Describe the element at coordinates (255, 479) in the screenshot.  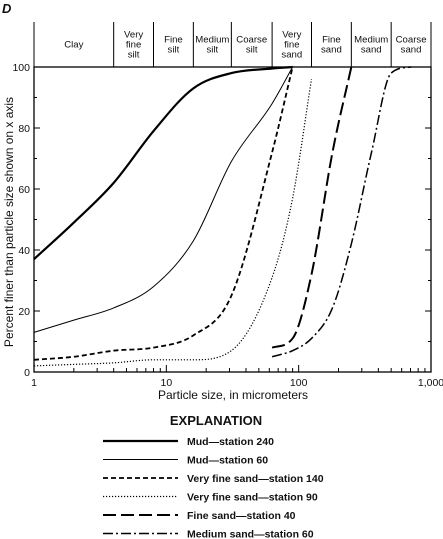
I see `legend-entry-3: Very fine sand—station 140` at that location.